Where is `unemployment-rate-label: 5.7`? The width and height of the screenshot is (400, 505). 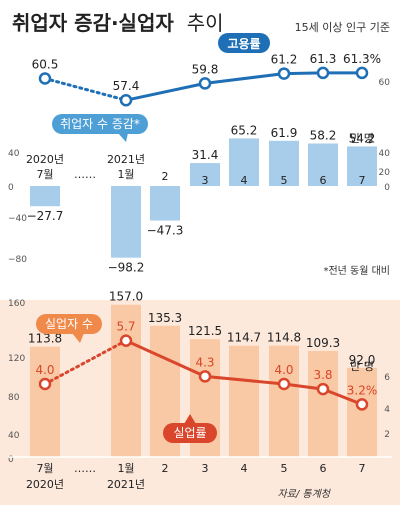
unemployment-rate-label: 5.7 is located at coordinates (125, 327).